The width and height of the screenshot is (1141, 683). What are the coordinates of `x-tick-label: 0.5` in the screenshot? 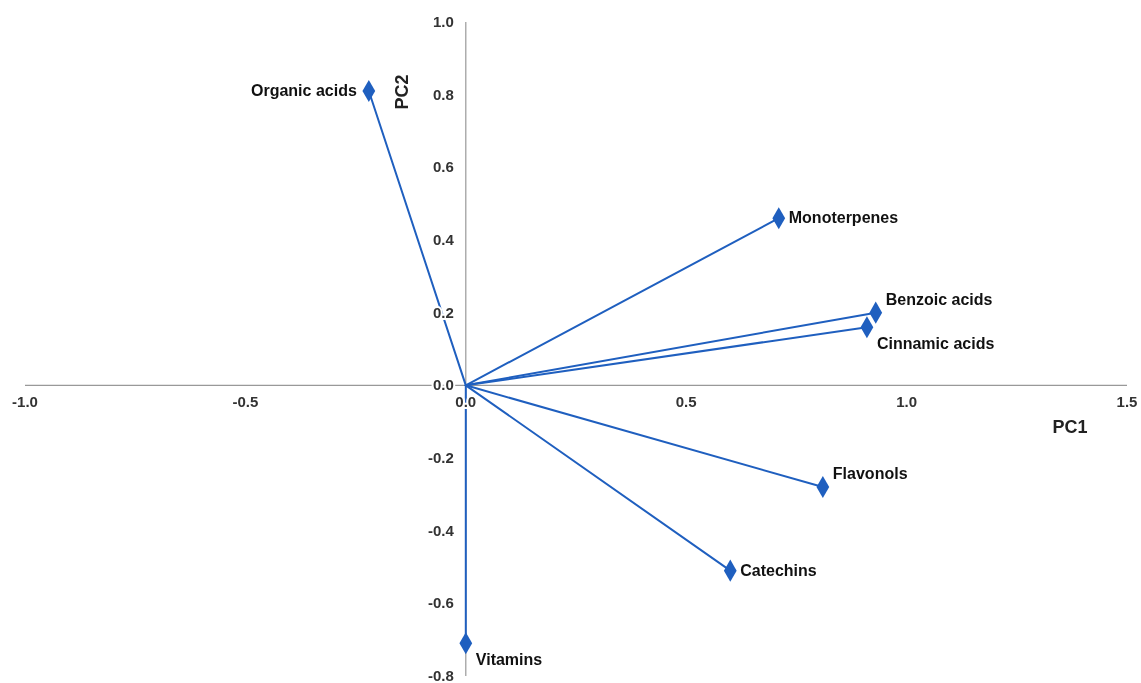 It's located at (686, 402).